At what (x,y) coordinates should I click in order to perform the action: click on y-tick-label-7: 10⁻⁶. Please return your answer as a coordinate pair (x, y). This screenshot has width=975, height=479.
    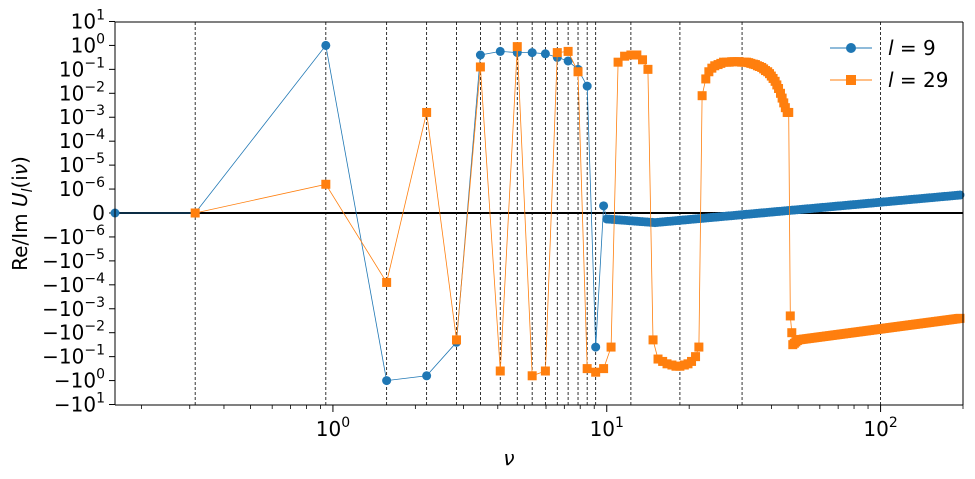
    Looking at the image, I should click on (82, 188).